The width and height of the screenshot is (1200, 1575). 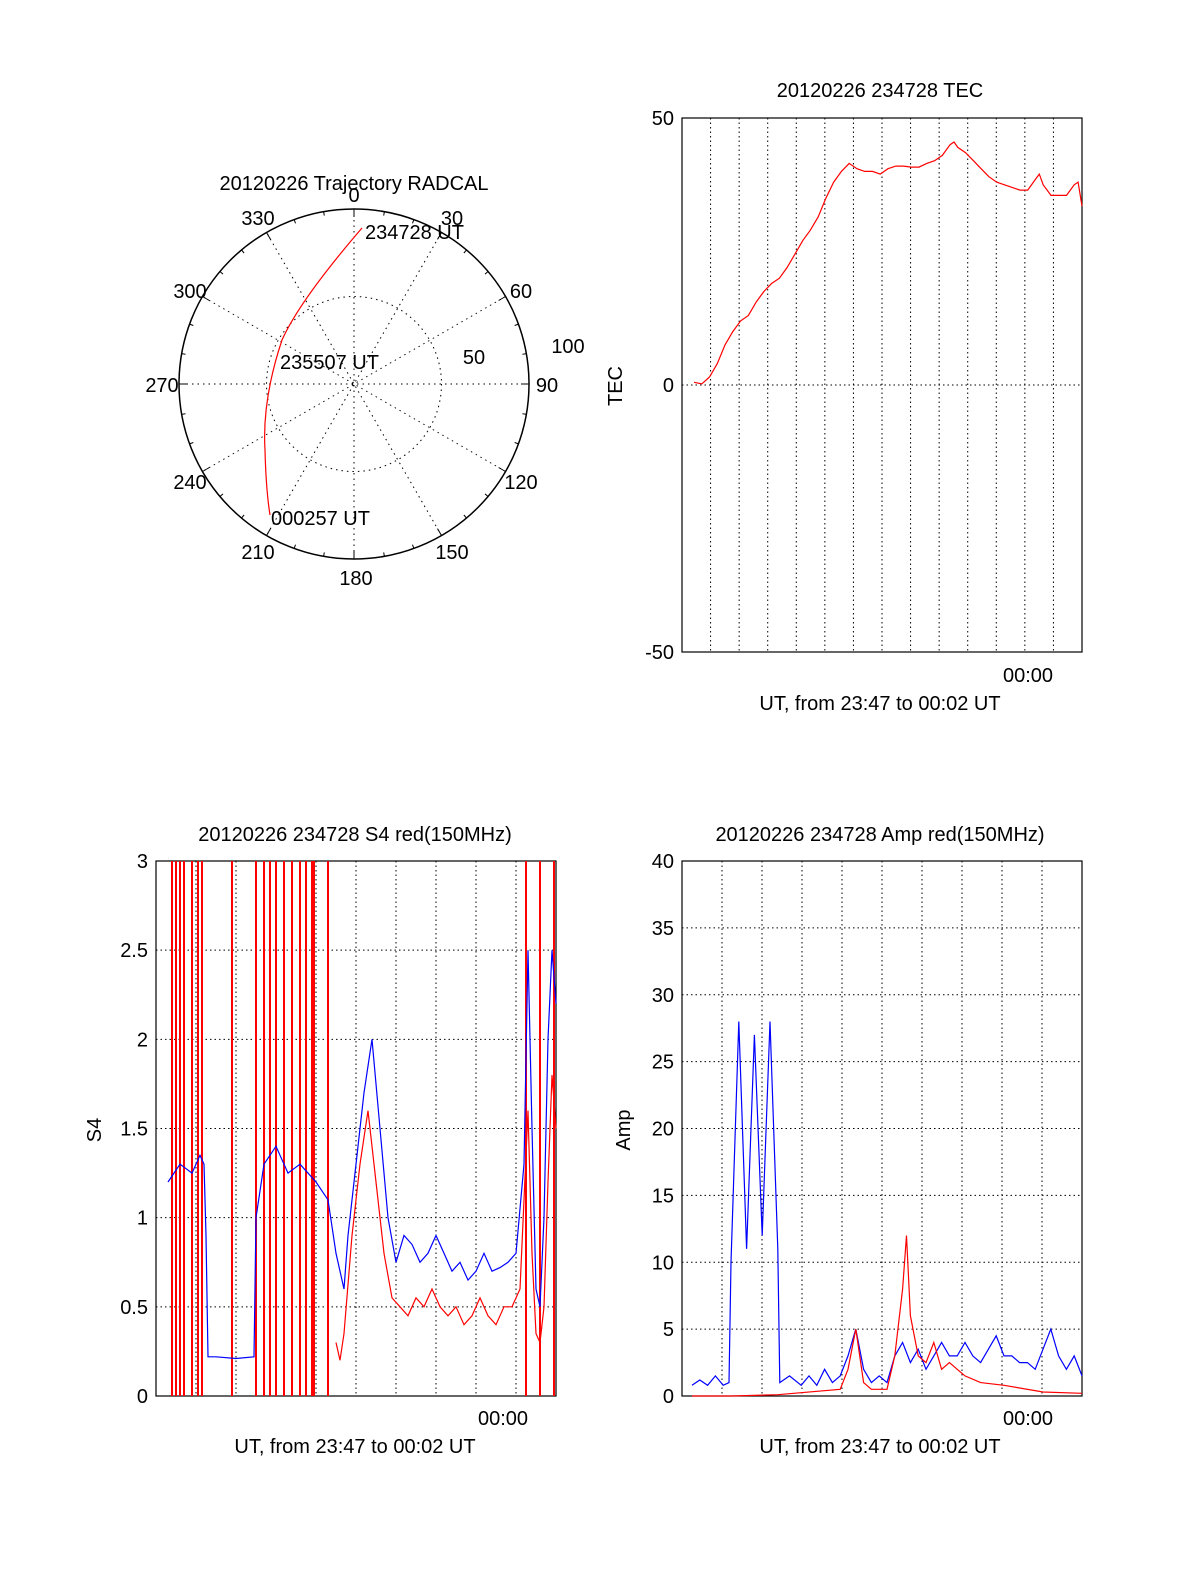 What do you see at coordinates (616, 386) in the screenshot?
I see `tec-ylabel: TEC` at bounding box center [616, 386].